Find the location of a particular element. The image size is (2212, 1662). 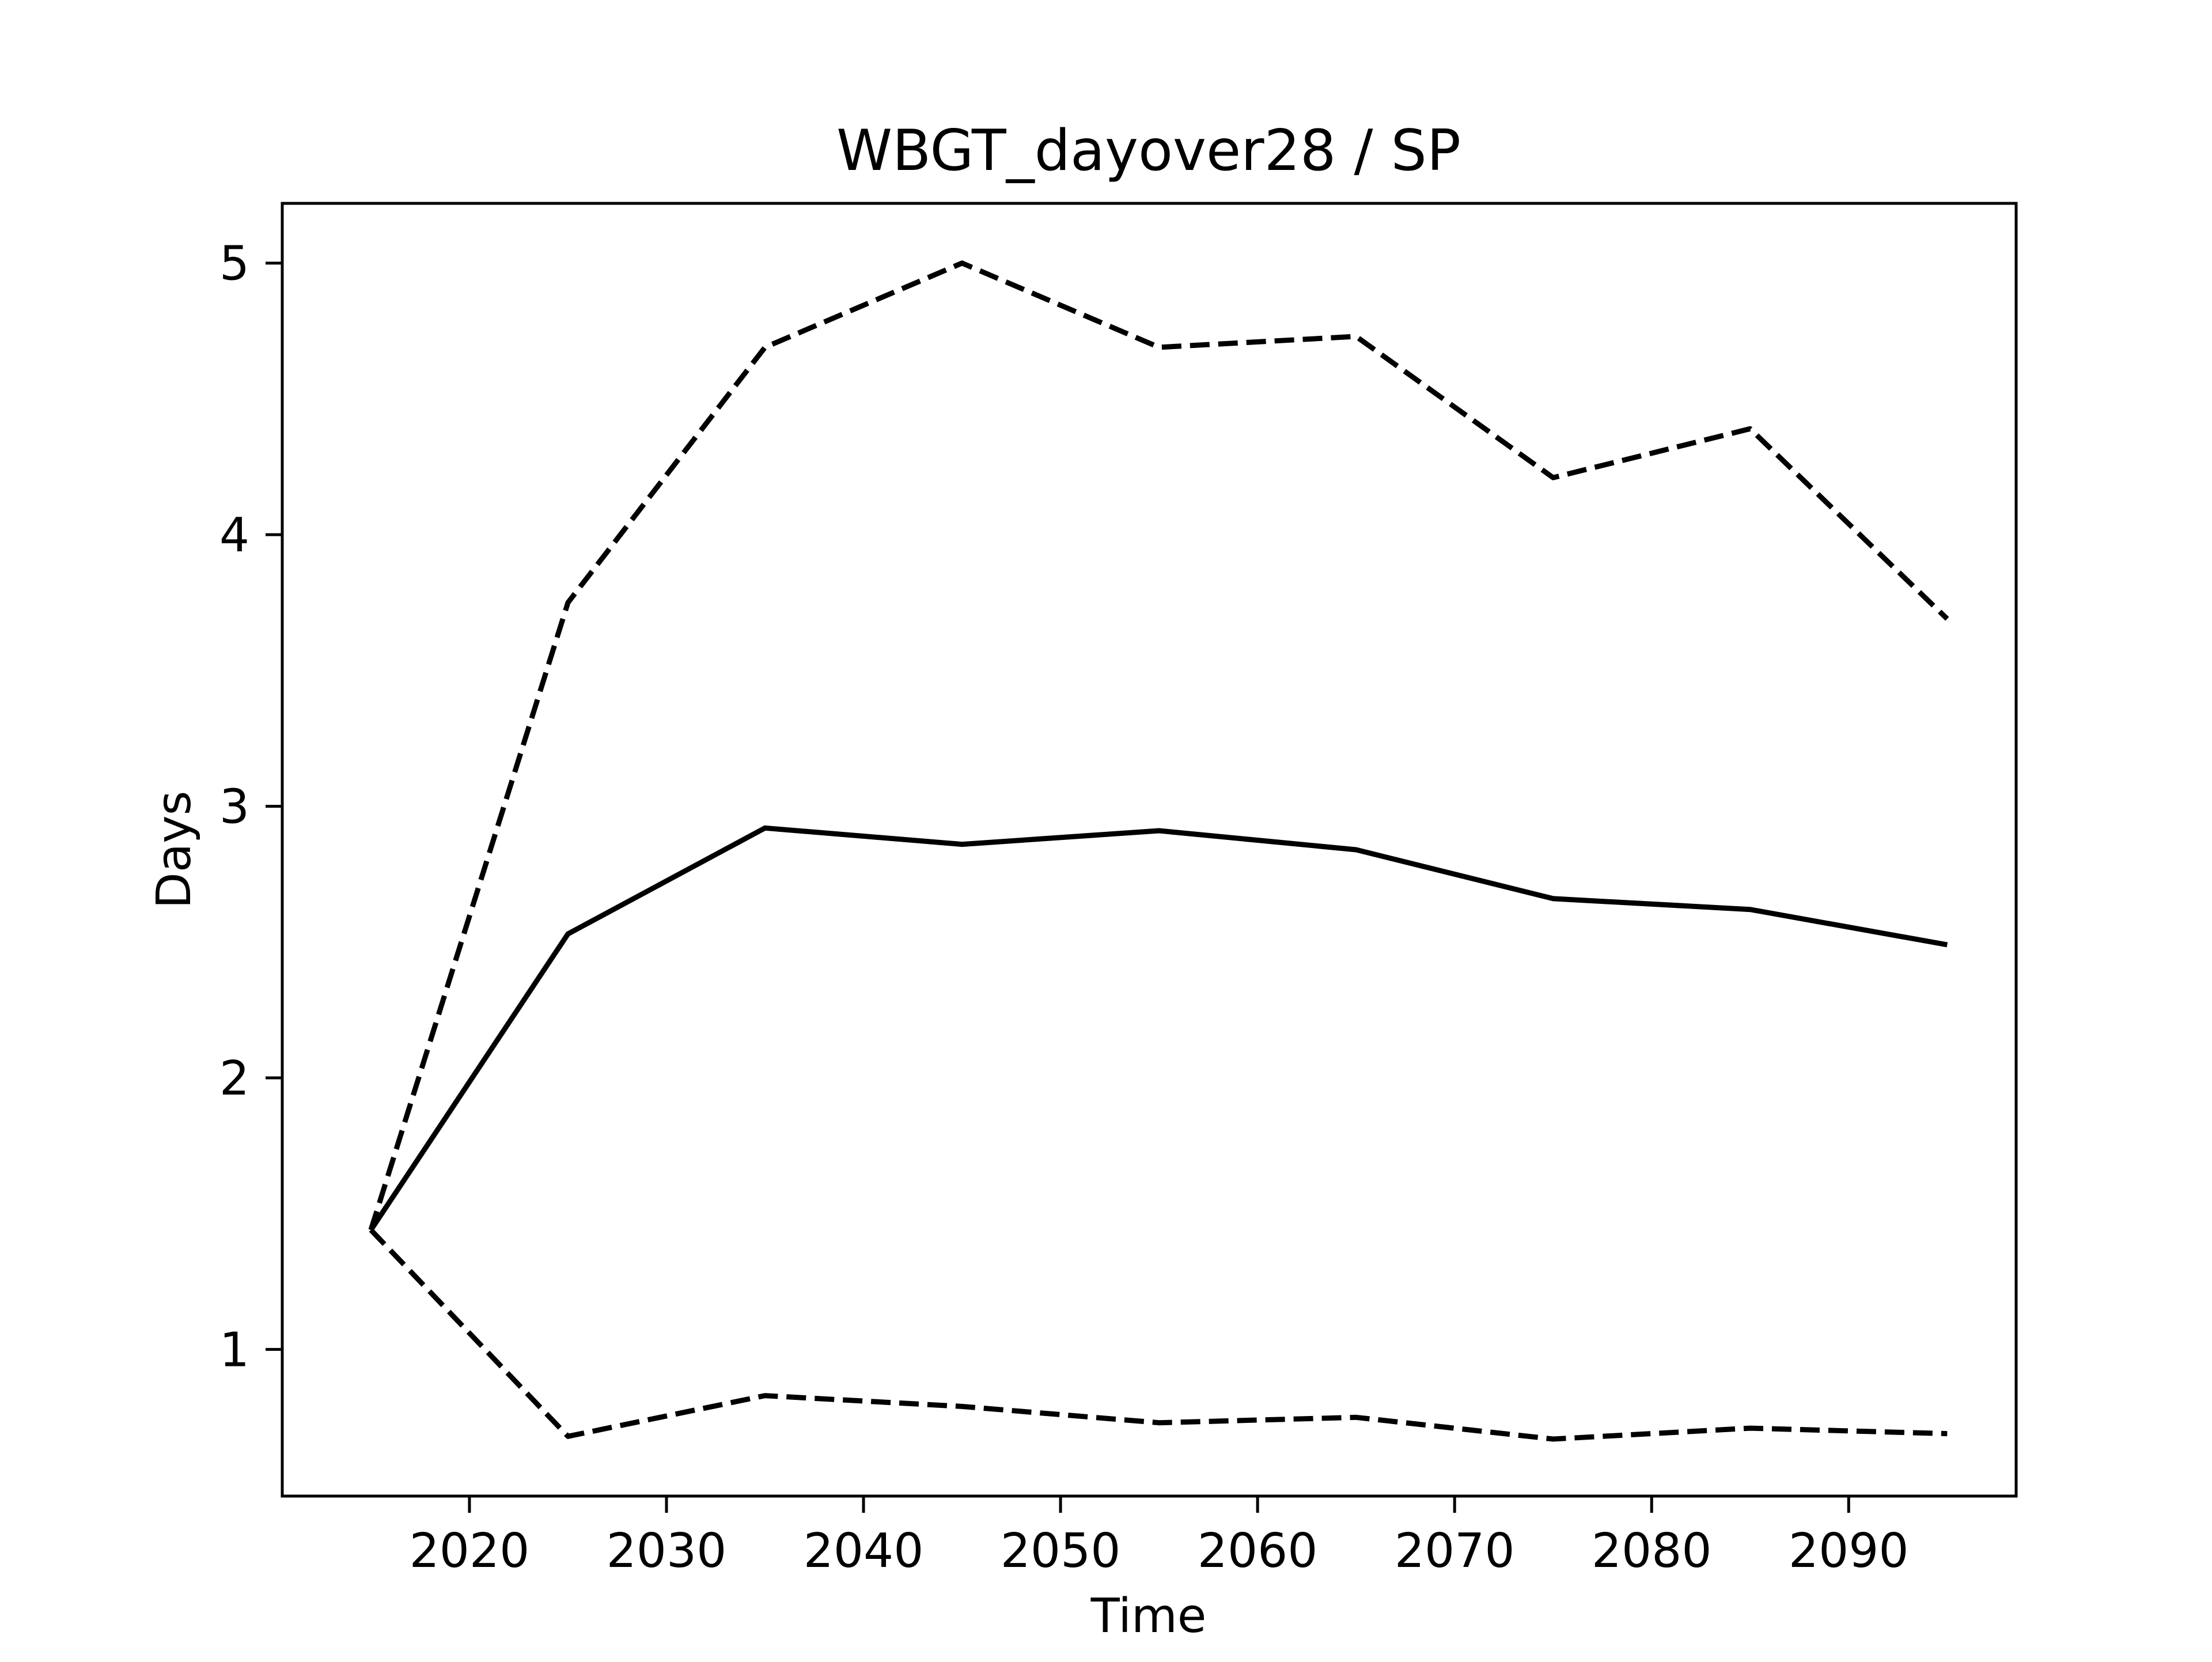

x-tick-label: 2060 is located at coordinates (1258, 1551).